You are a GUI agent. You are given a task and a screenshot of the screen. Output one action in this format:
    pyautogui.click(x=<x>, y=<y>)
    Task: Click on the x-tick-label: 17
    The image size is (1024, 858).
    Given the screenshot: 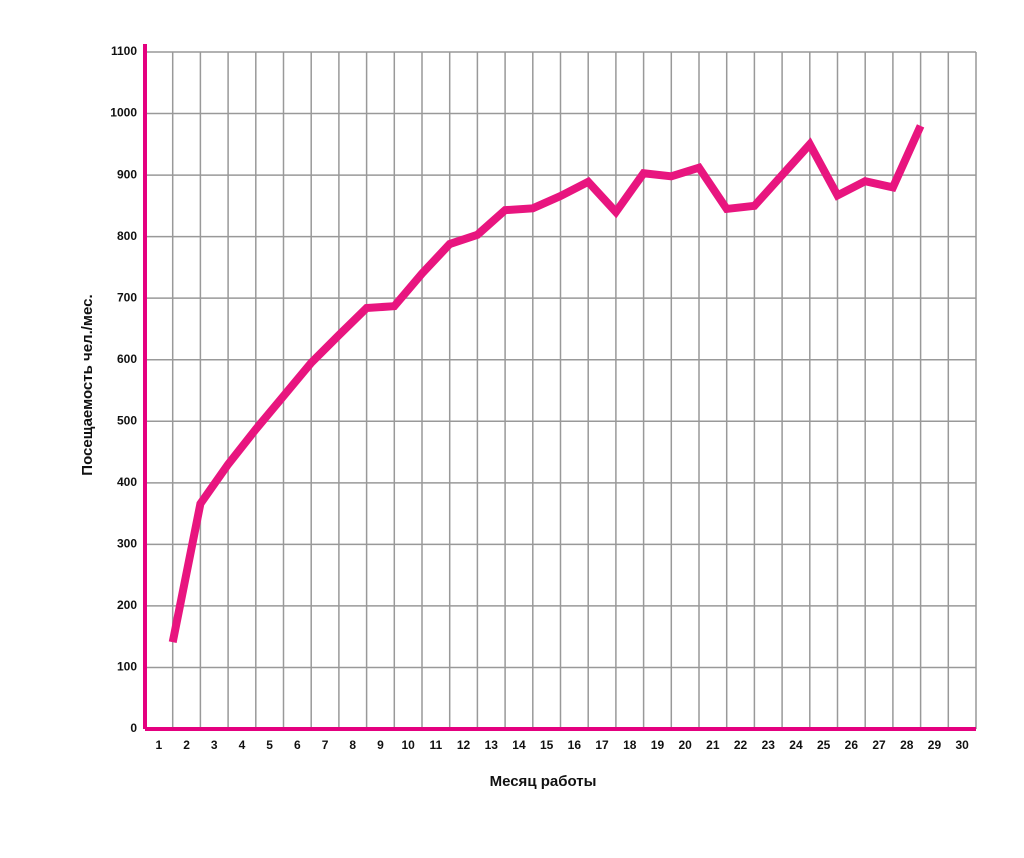 What is the action you would take?
    pyautogui.click(x=602, y=745)
    